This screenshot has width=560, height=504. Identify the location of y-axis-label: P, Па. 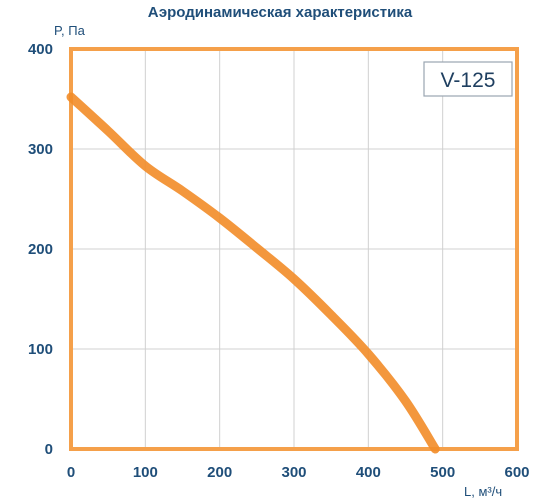
(70, 30).